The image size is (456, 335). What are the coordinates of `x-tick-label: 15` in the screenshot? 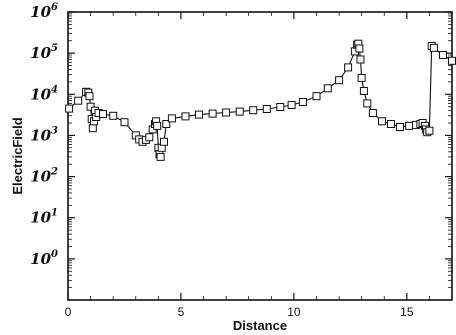 It's located at (407, 312).